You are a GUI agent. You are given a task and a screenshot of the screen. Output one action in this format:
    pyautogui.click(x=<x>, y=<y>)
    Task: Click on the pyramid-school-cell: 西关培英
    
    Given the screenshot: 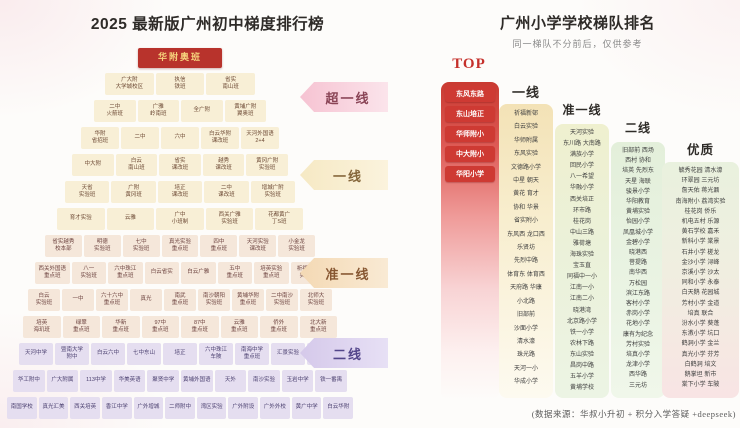 What is the action you would take?
    pyautogui.click(x=85, y=408)
    